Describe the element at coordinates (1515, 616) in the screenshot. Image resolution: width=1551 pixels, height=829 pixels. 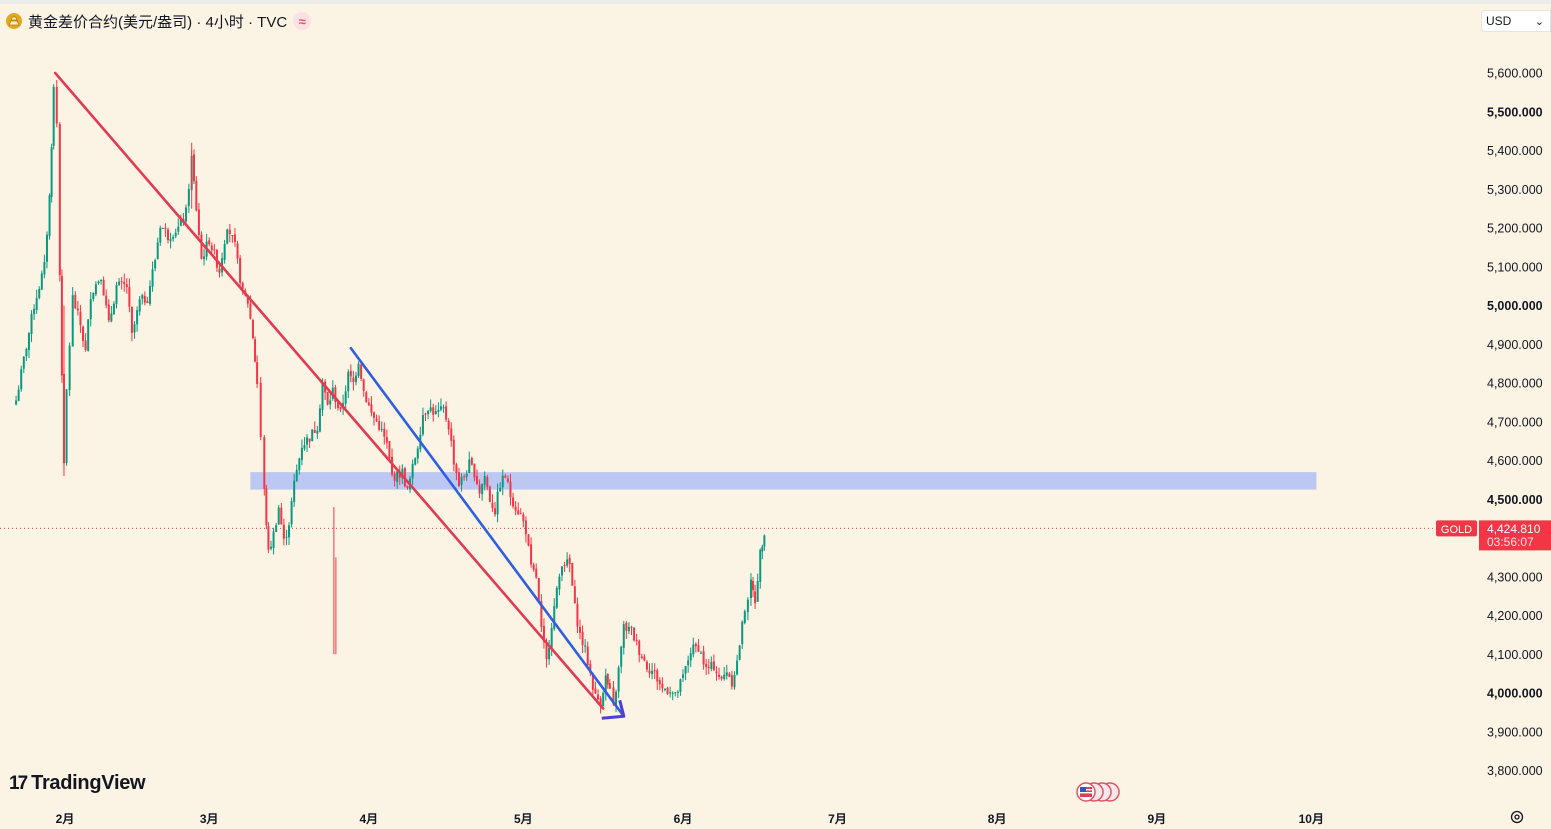
I see `y-tick-label: 4,200.000` at that location.